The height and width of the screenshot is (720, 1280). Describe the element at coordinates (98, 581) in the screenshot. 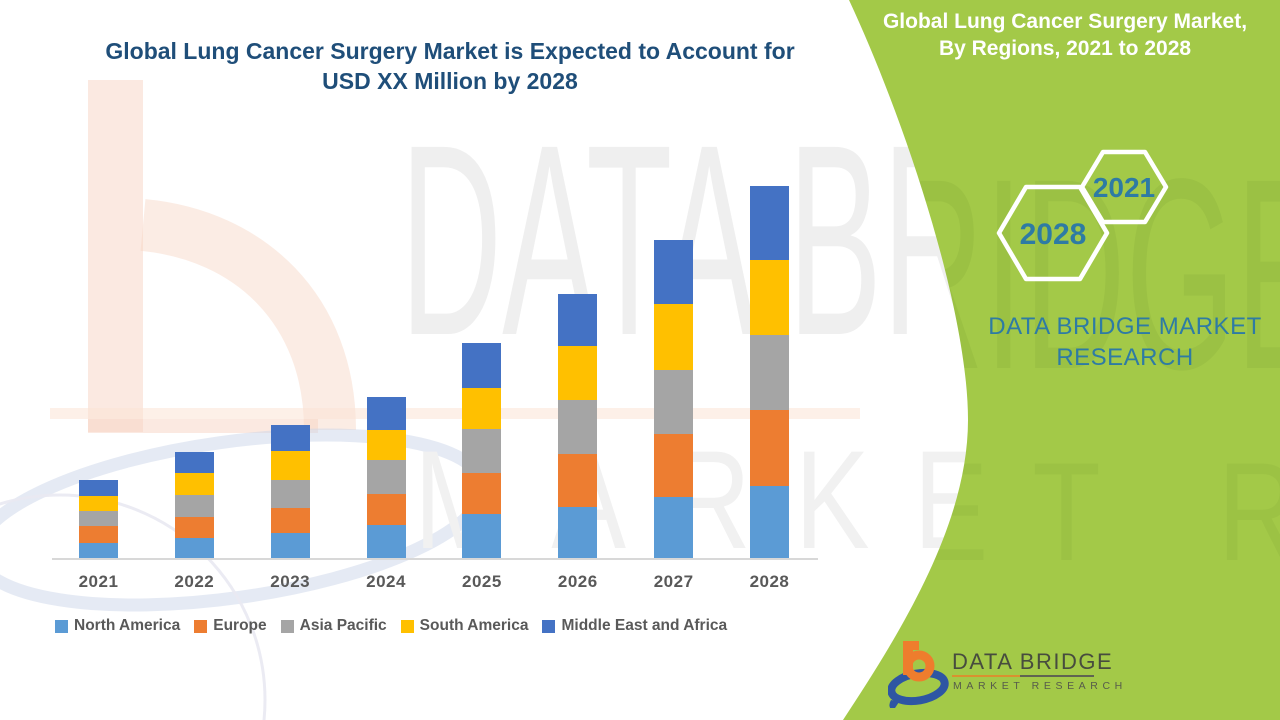

I see `x-axis-label-2021: 2021` at that location.